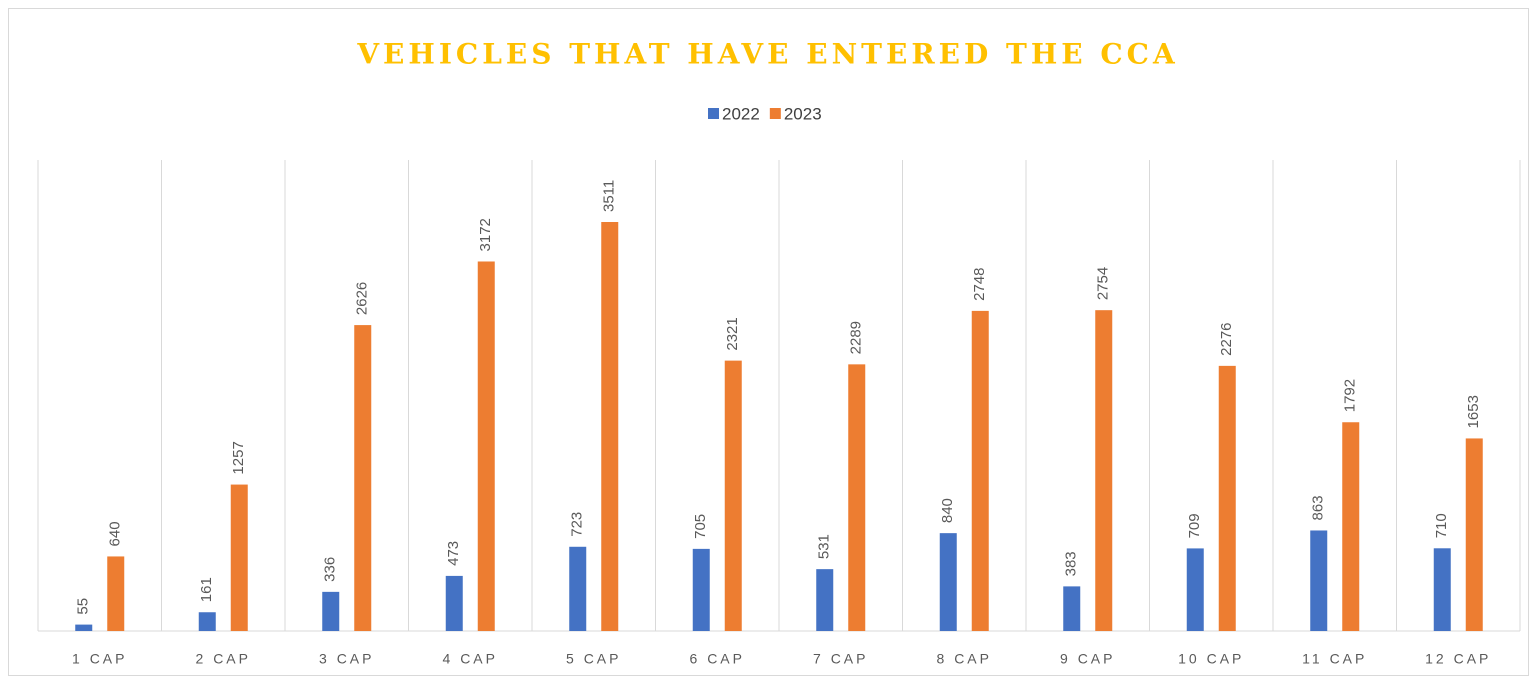 This screenshot has width=1537, height=684. I want to click on data-label: 3172, so click(485, 234).